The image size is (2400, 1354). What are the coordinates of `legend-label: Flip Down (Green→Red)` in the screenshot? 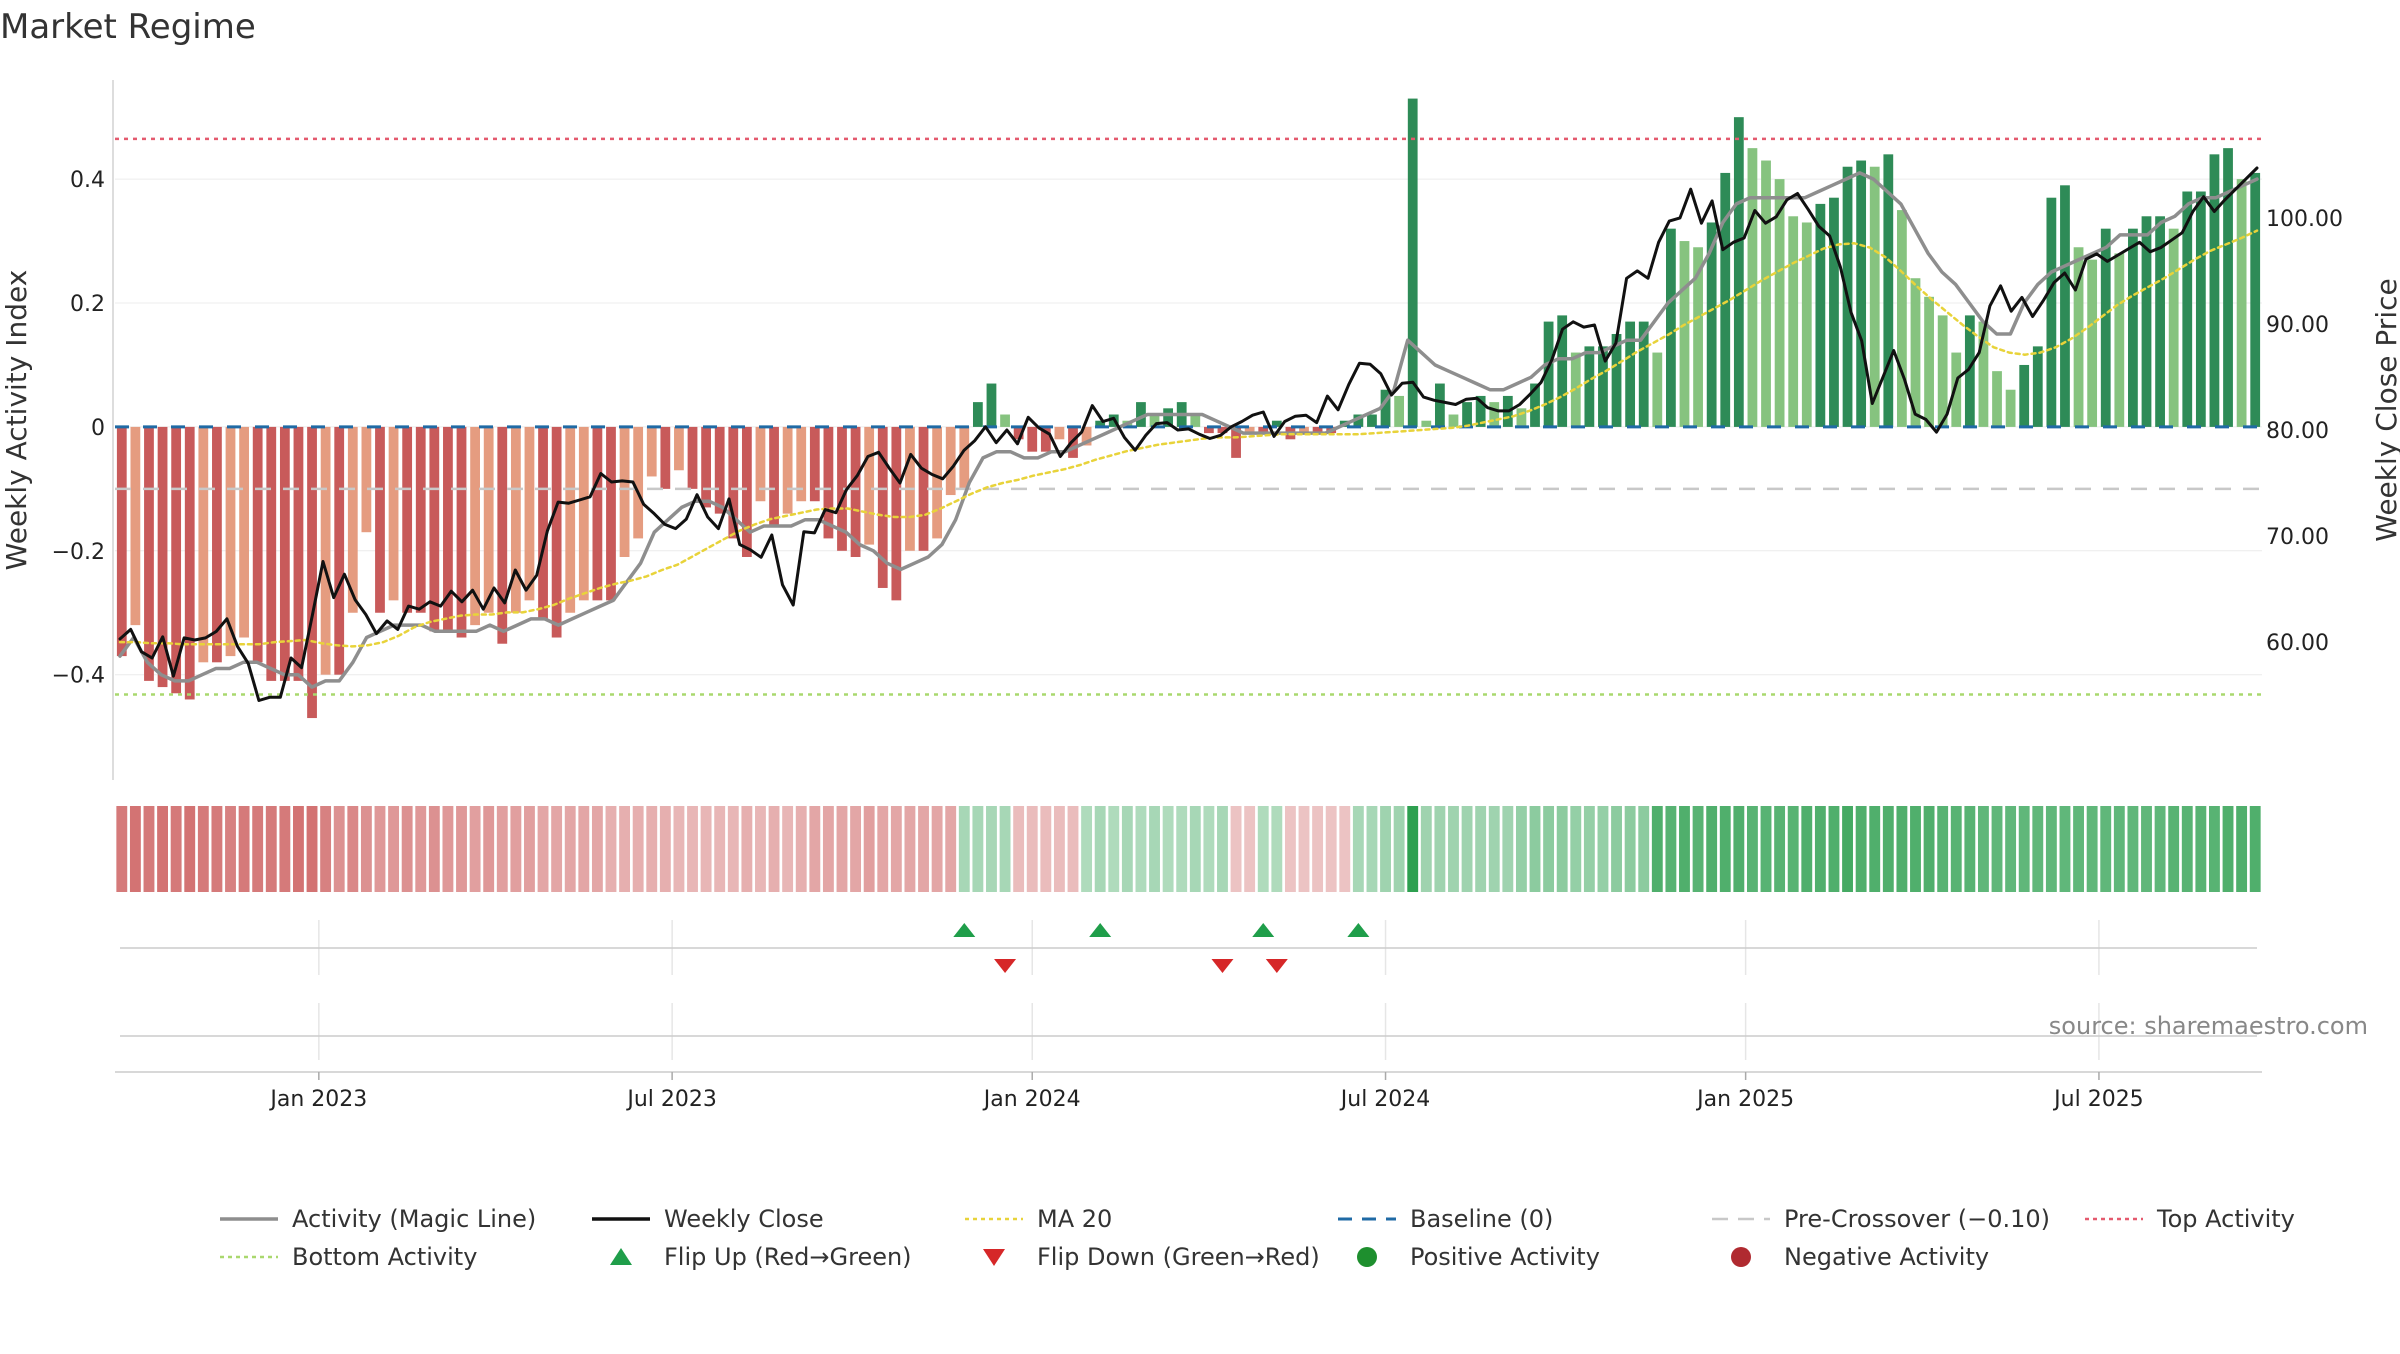 It's located at (1178, 1257).